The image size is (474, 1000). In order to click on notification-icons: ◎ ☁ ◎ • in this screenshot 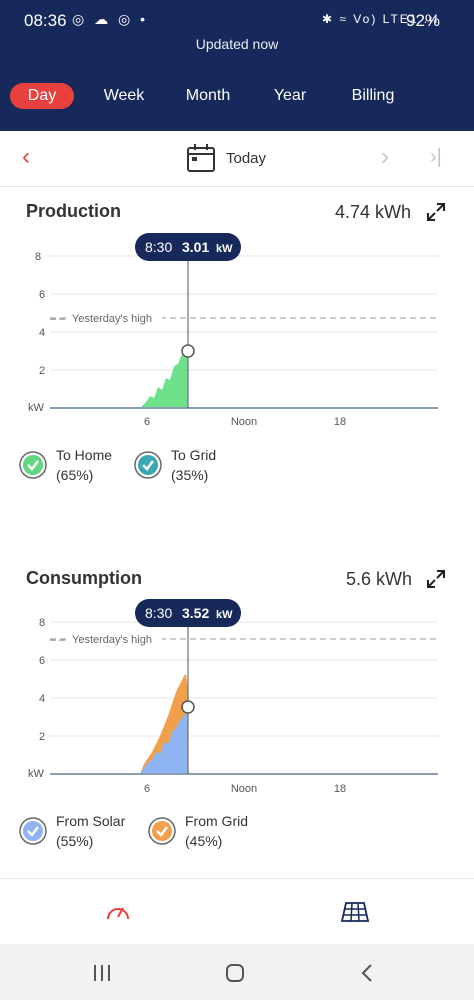, I will do `click(110, 19)`.